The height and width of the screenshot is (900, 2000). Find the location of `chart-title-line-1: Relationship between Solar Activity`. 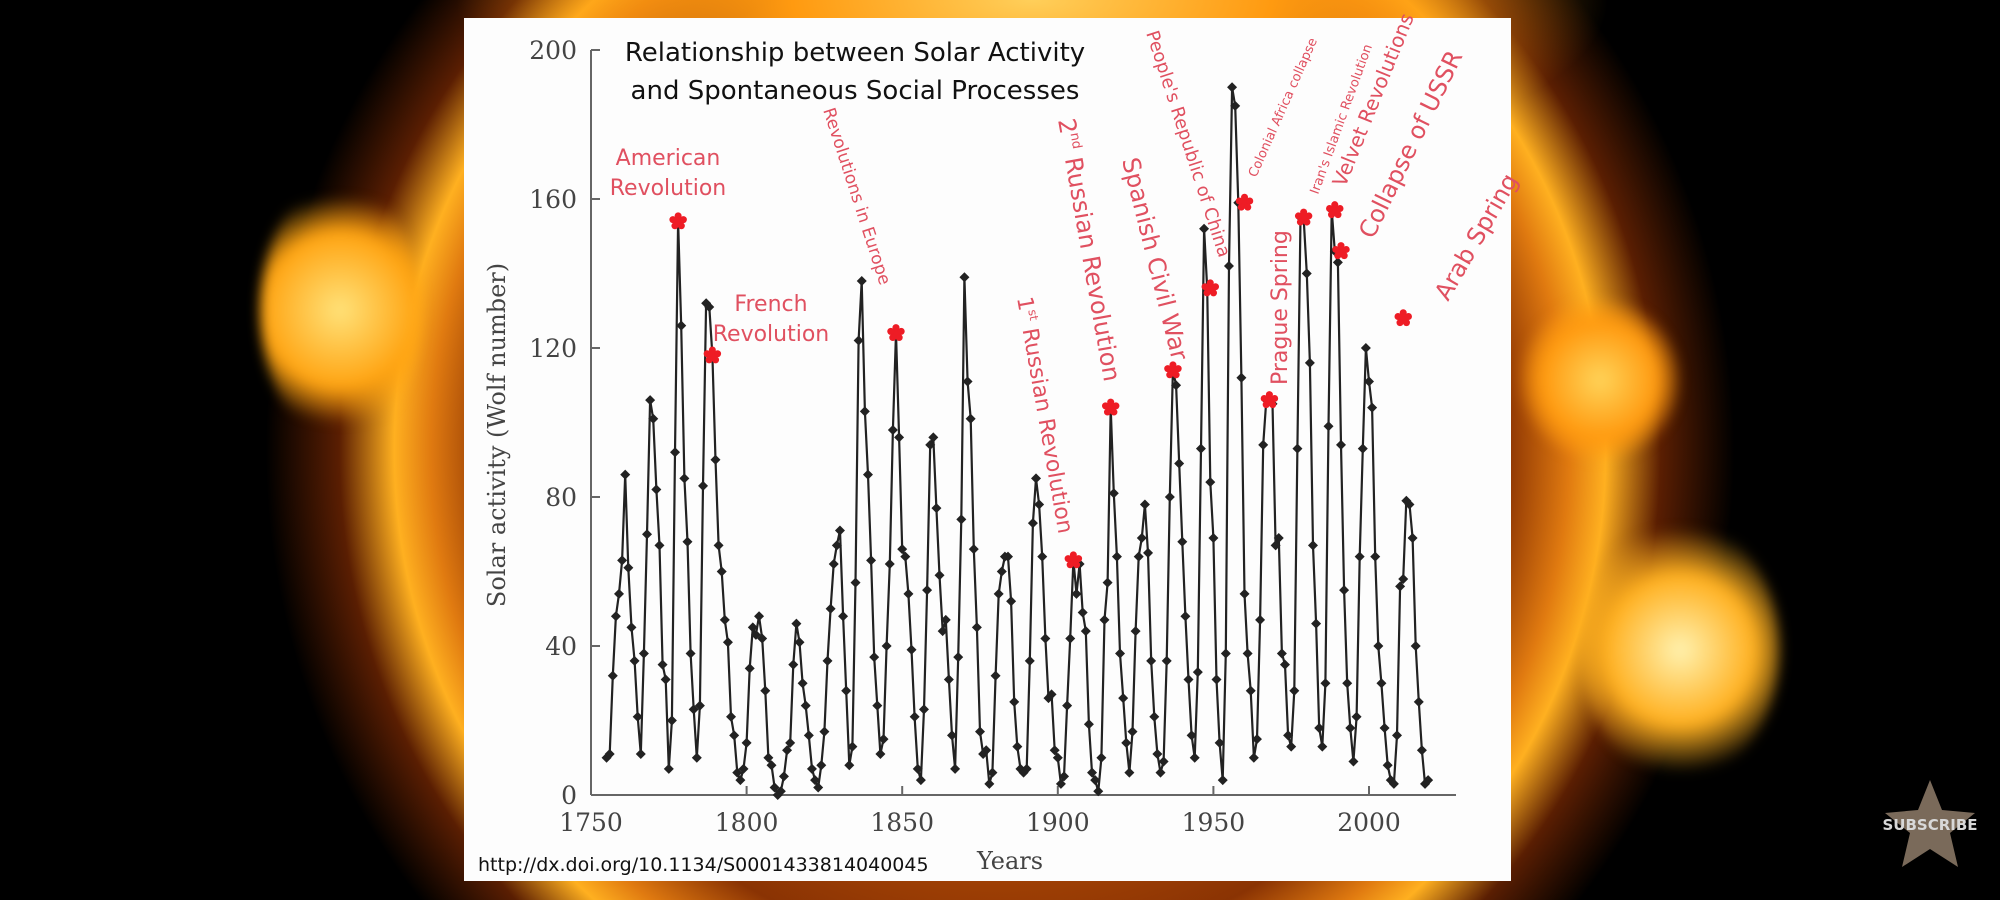

chart-title-line-1: Relationship between Solar Activity is located at coordinates (855, 53).